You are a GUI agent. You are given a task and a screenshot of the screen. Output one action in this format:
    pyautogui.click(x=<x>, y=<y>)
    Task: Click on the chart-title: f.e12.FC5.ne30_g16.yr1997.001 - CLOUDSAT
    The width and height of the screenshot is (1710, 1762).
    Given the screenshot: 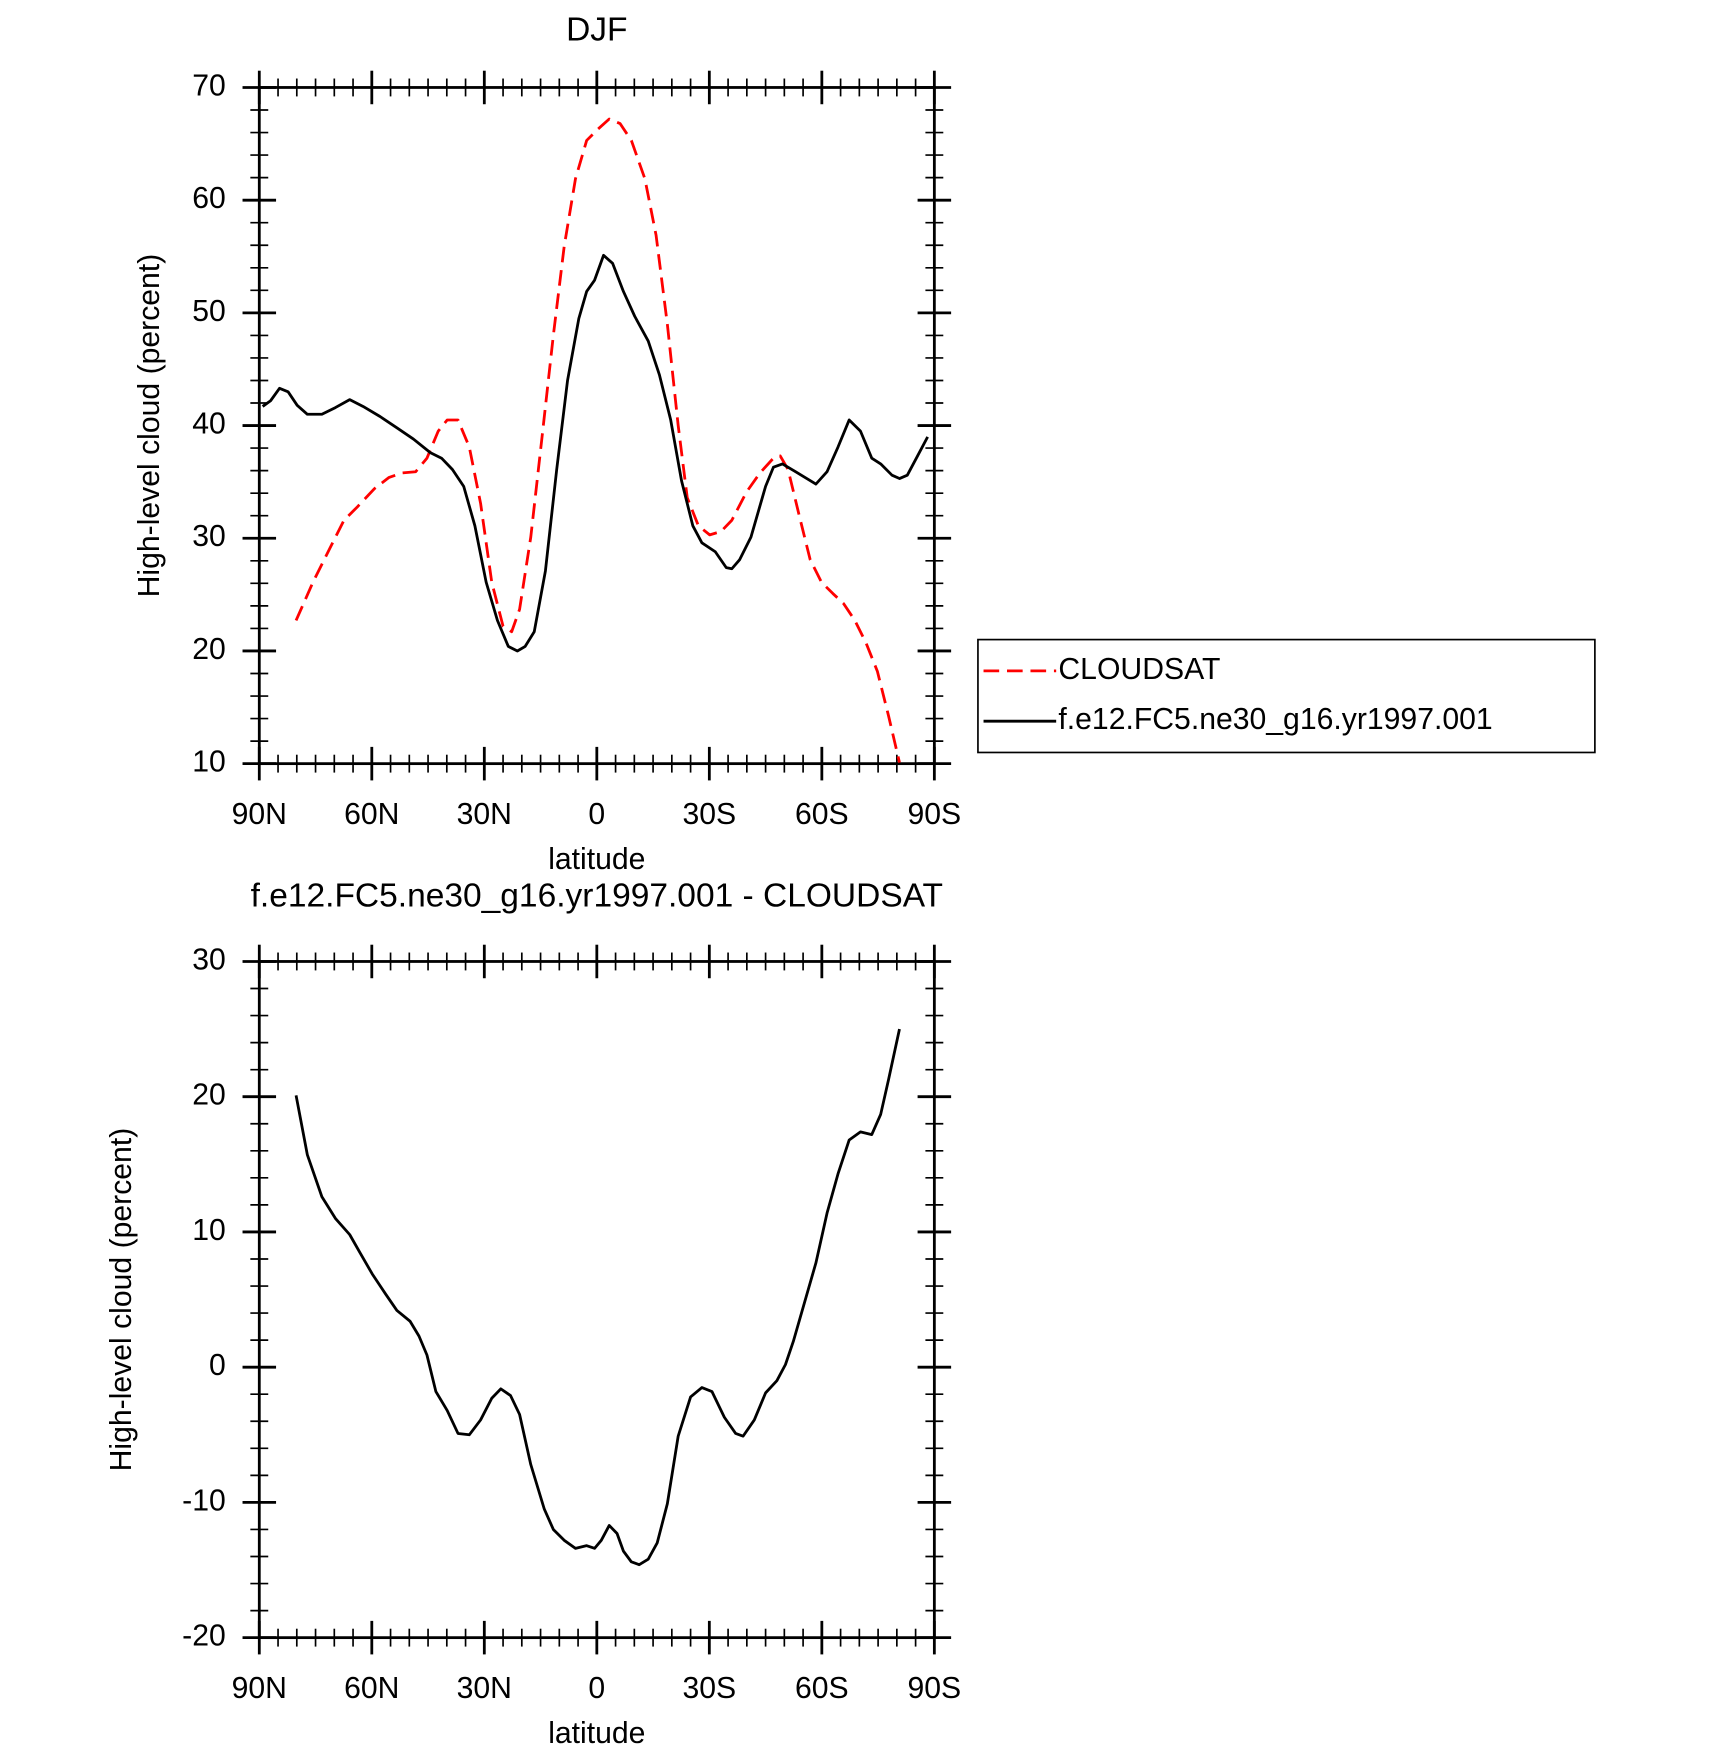 What is the action you would take?
    pyautogui.click(x=597, y=896)
    